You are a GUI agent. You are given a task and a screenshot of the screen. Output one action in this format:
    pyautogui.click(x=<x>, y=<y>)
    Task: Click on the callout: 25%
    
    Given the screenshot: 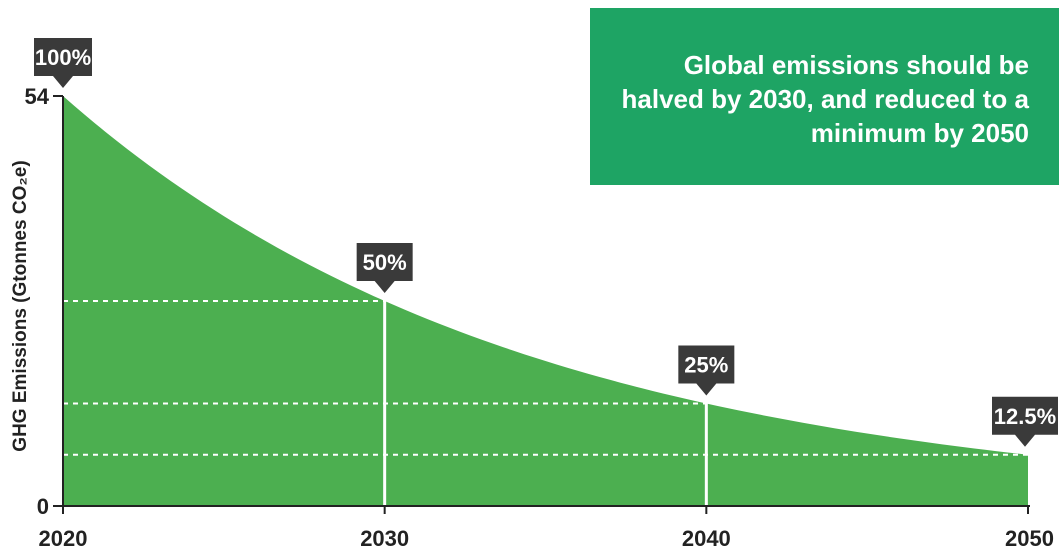 What is the action you would take?
    pyautogui.click(x=706, y=370)
    